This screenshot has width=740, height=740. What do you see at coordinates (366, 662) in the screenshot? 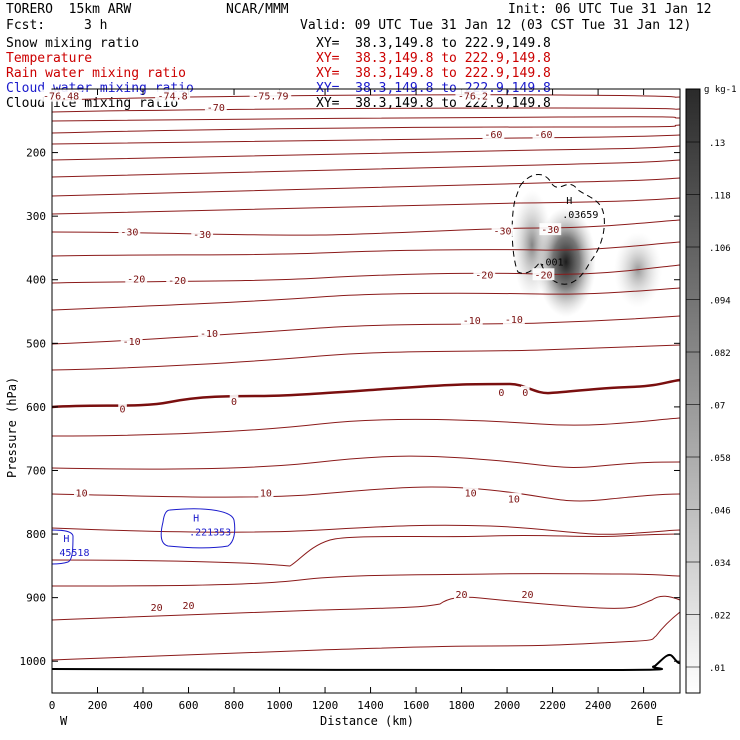
I see `terrain-surface` at bounding box center [366, 662].